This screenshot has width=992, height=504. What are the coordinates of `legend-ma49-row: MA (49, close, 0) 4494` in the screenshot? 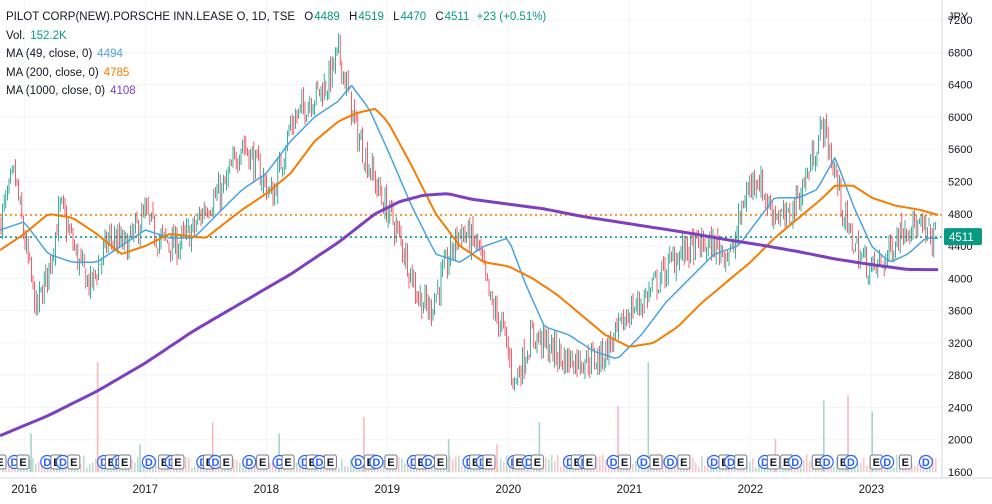 It's located at (276, 54).